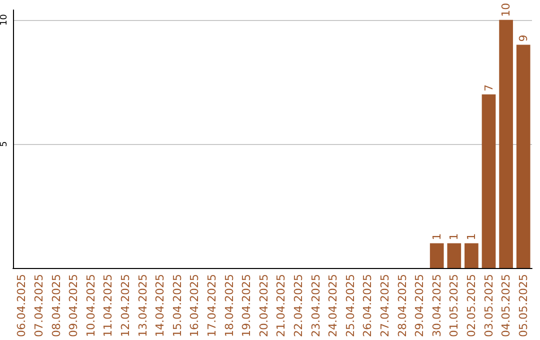  I want to click on x-tick-label: 11.04.2025, so click(108, 306).